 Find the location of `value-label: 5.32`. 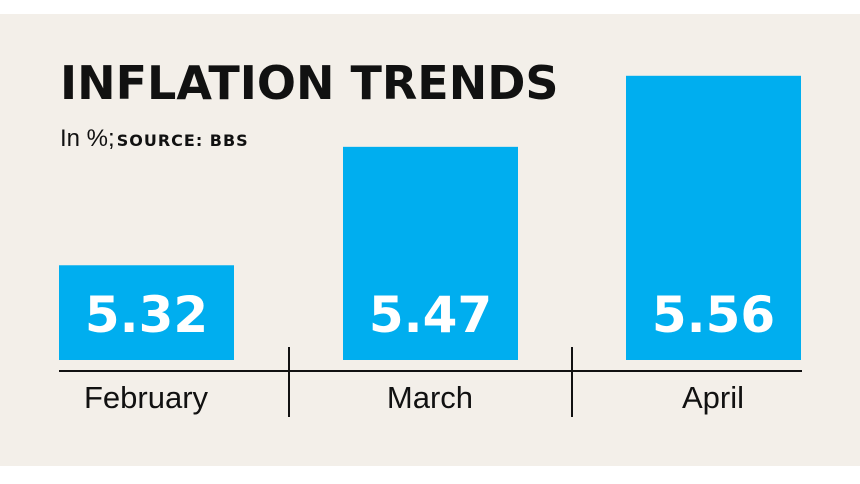

value-label: 5.32 is located at coordinates (146, 315).